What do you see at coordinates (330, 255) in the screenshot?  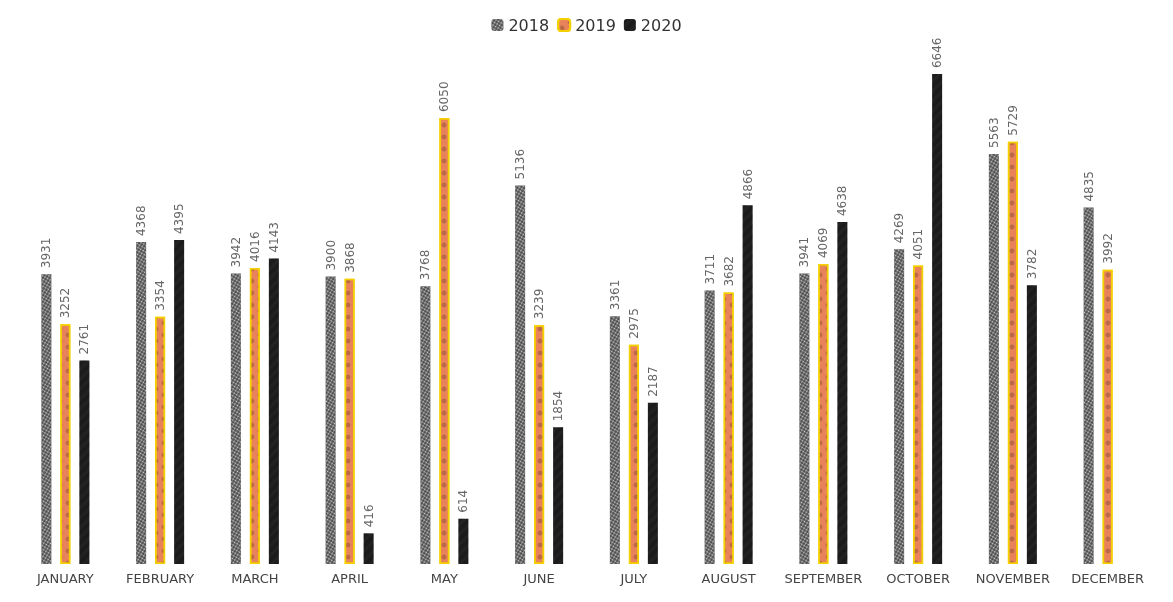 I see `data-label: 3900` at bounding box center [330, 255].